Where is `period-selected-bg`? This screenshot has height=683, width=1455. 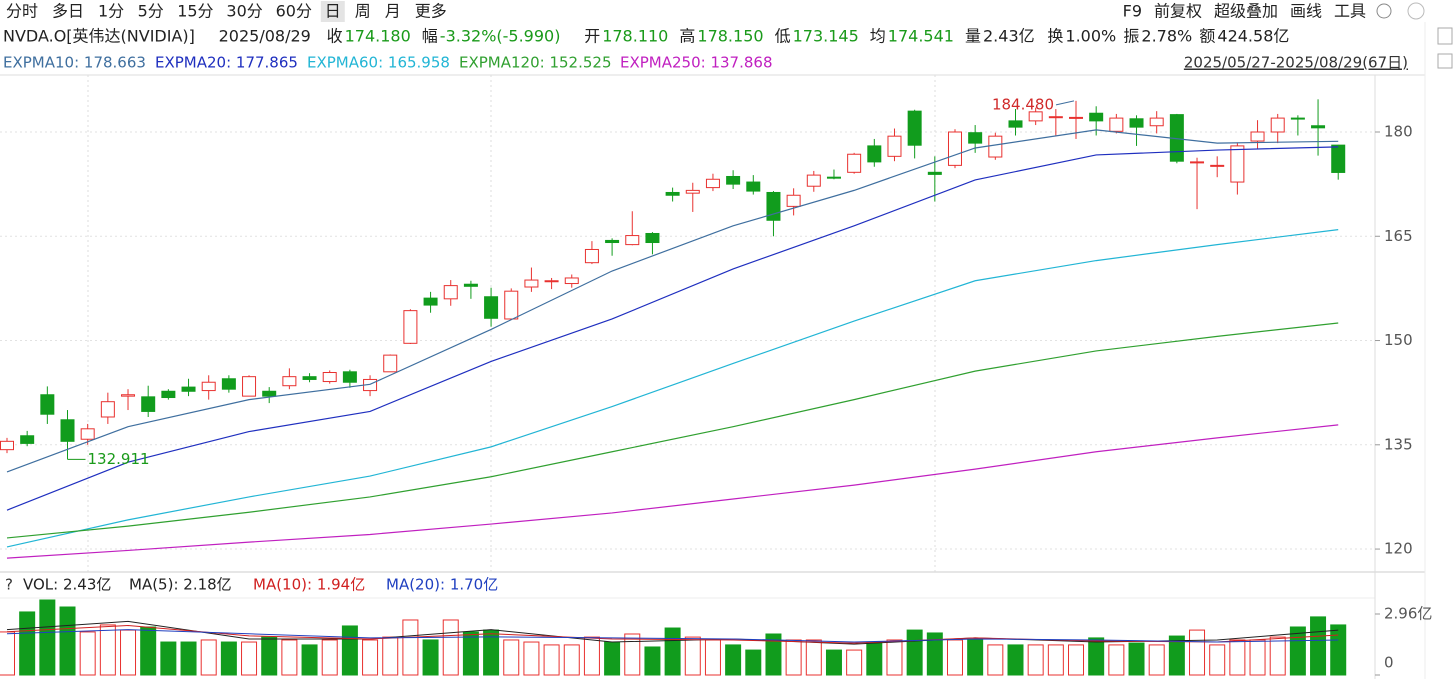
period-selected-bg is located at coordinates (332, 11).